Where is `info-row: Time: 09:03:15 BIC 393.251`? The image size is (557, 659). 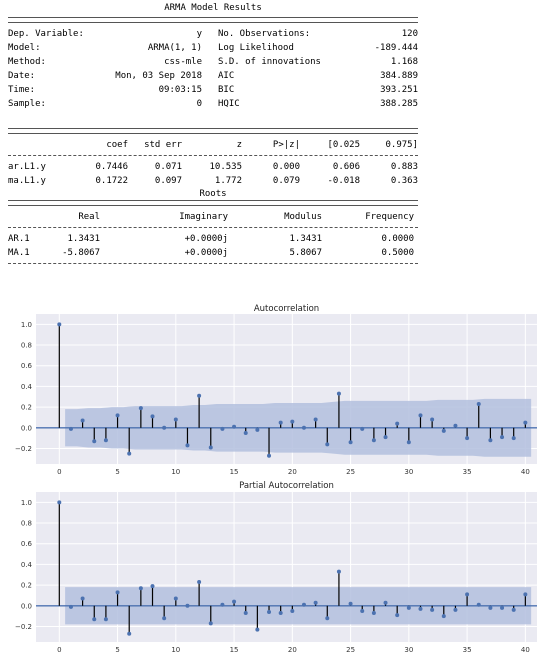
info-row: Time: 09:03:15 BIC 393.251 is located at coordinates (213, 90).